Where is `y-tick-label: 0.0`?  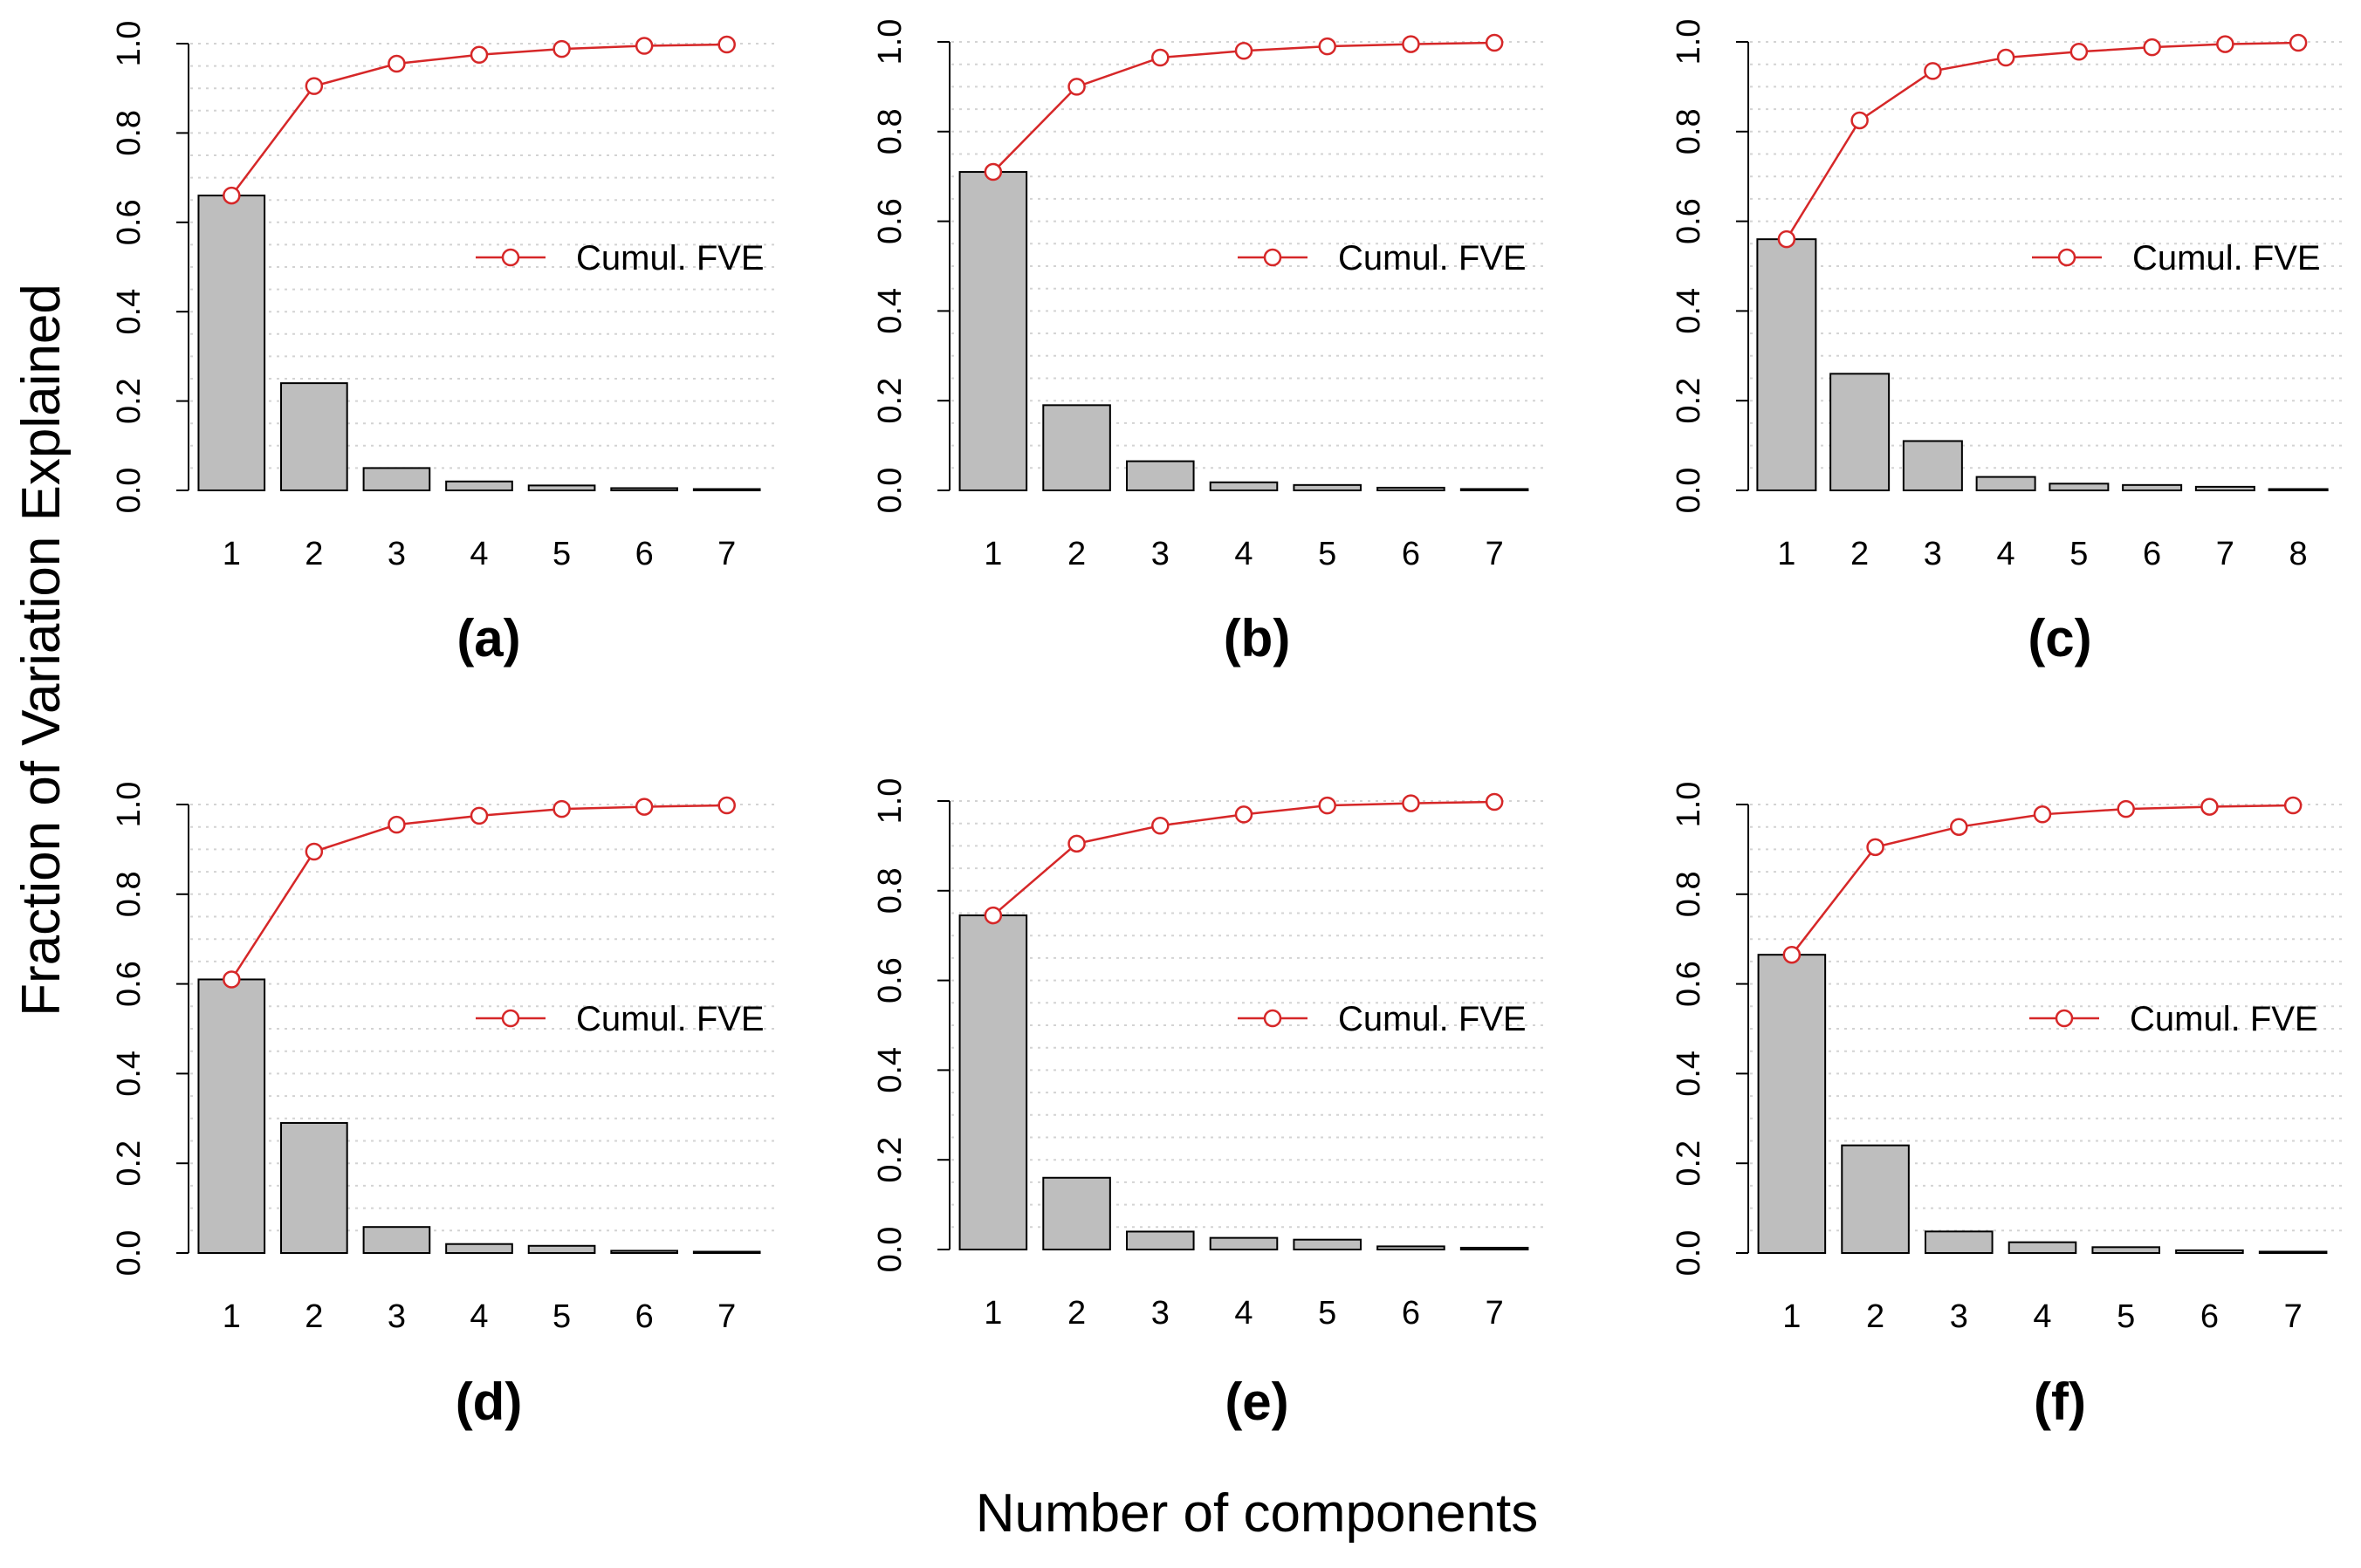
y-tick-label: 0.0 is located at coordinates (1689, 491).